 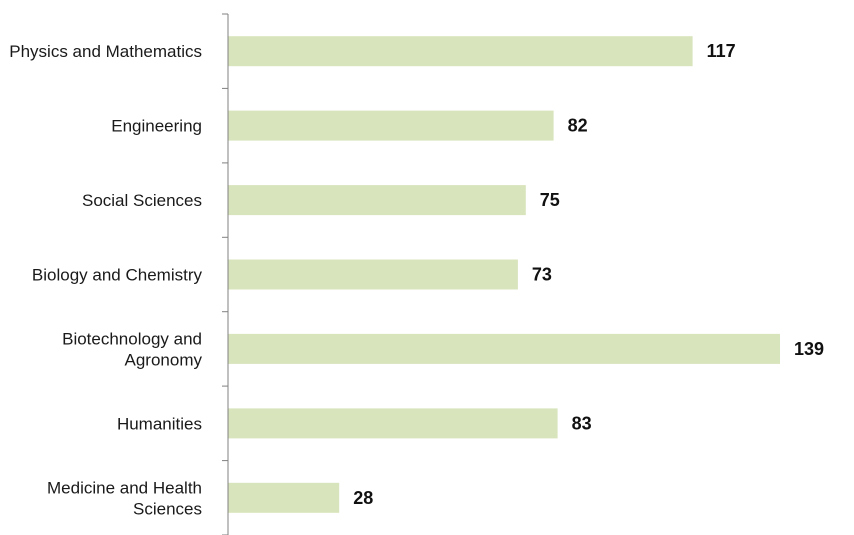 I want to click on category-label-6: Medicine and Health Sciences, so click(x=124, y=498).